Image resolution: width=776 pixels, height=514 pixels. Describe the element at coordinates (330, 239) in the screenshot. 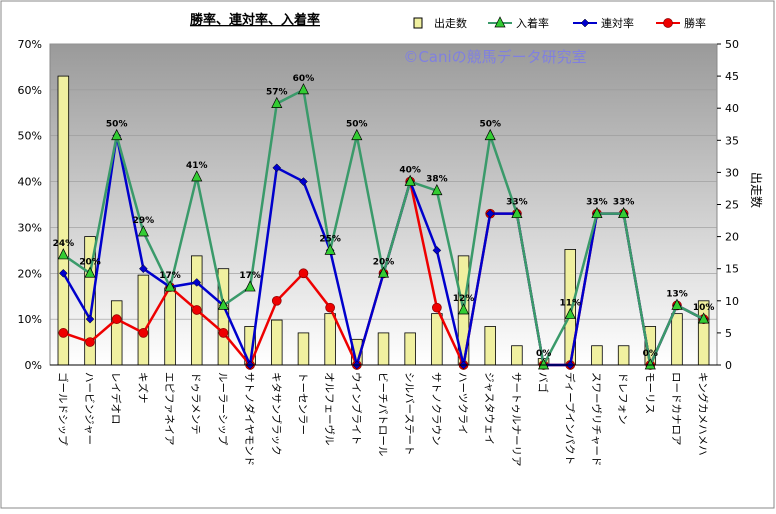

I see `data-label: 25%` at that location.